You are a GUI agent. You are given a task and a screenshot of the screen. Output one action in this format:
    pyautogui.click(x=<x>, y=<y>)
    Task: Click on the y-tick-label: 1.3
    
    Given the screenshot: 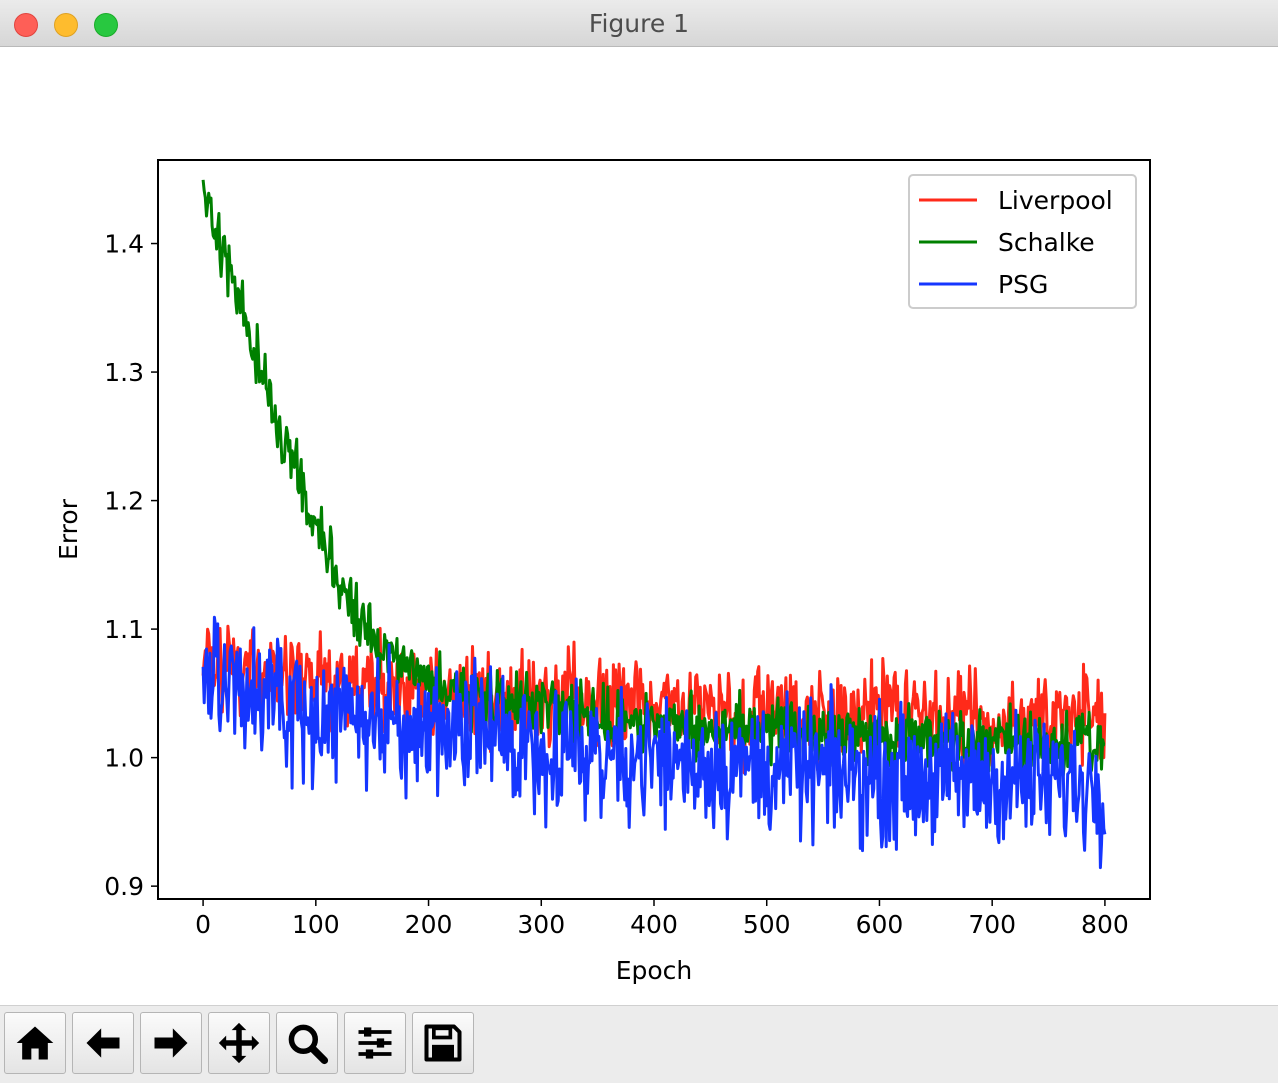 What is the action you would take?
    pyautogui.click(x=124, y=372)
    